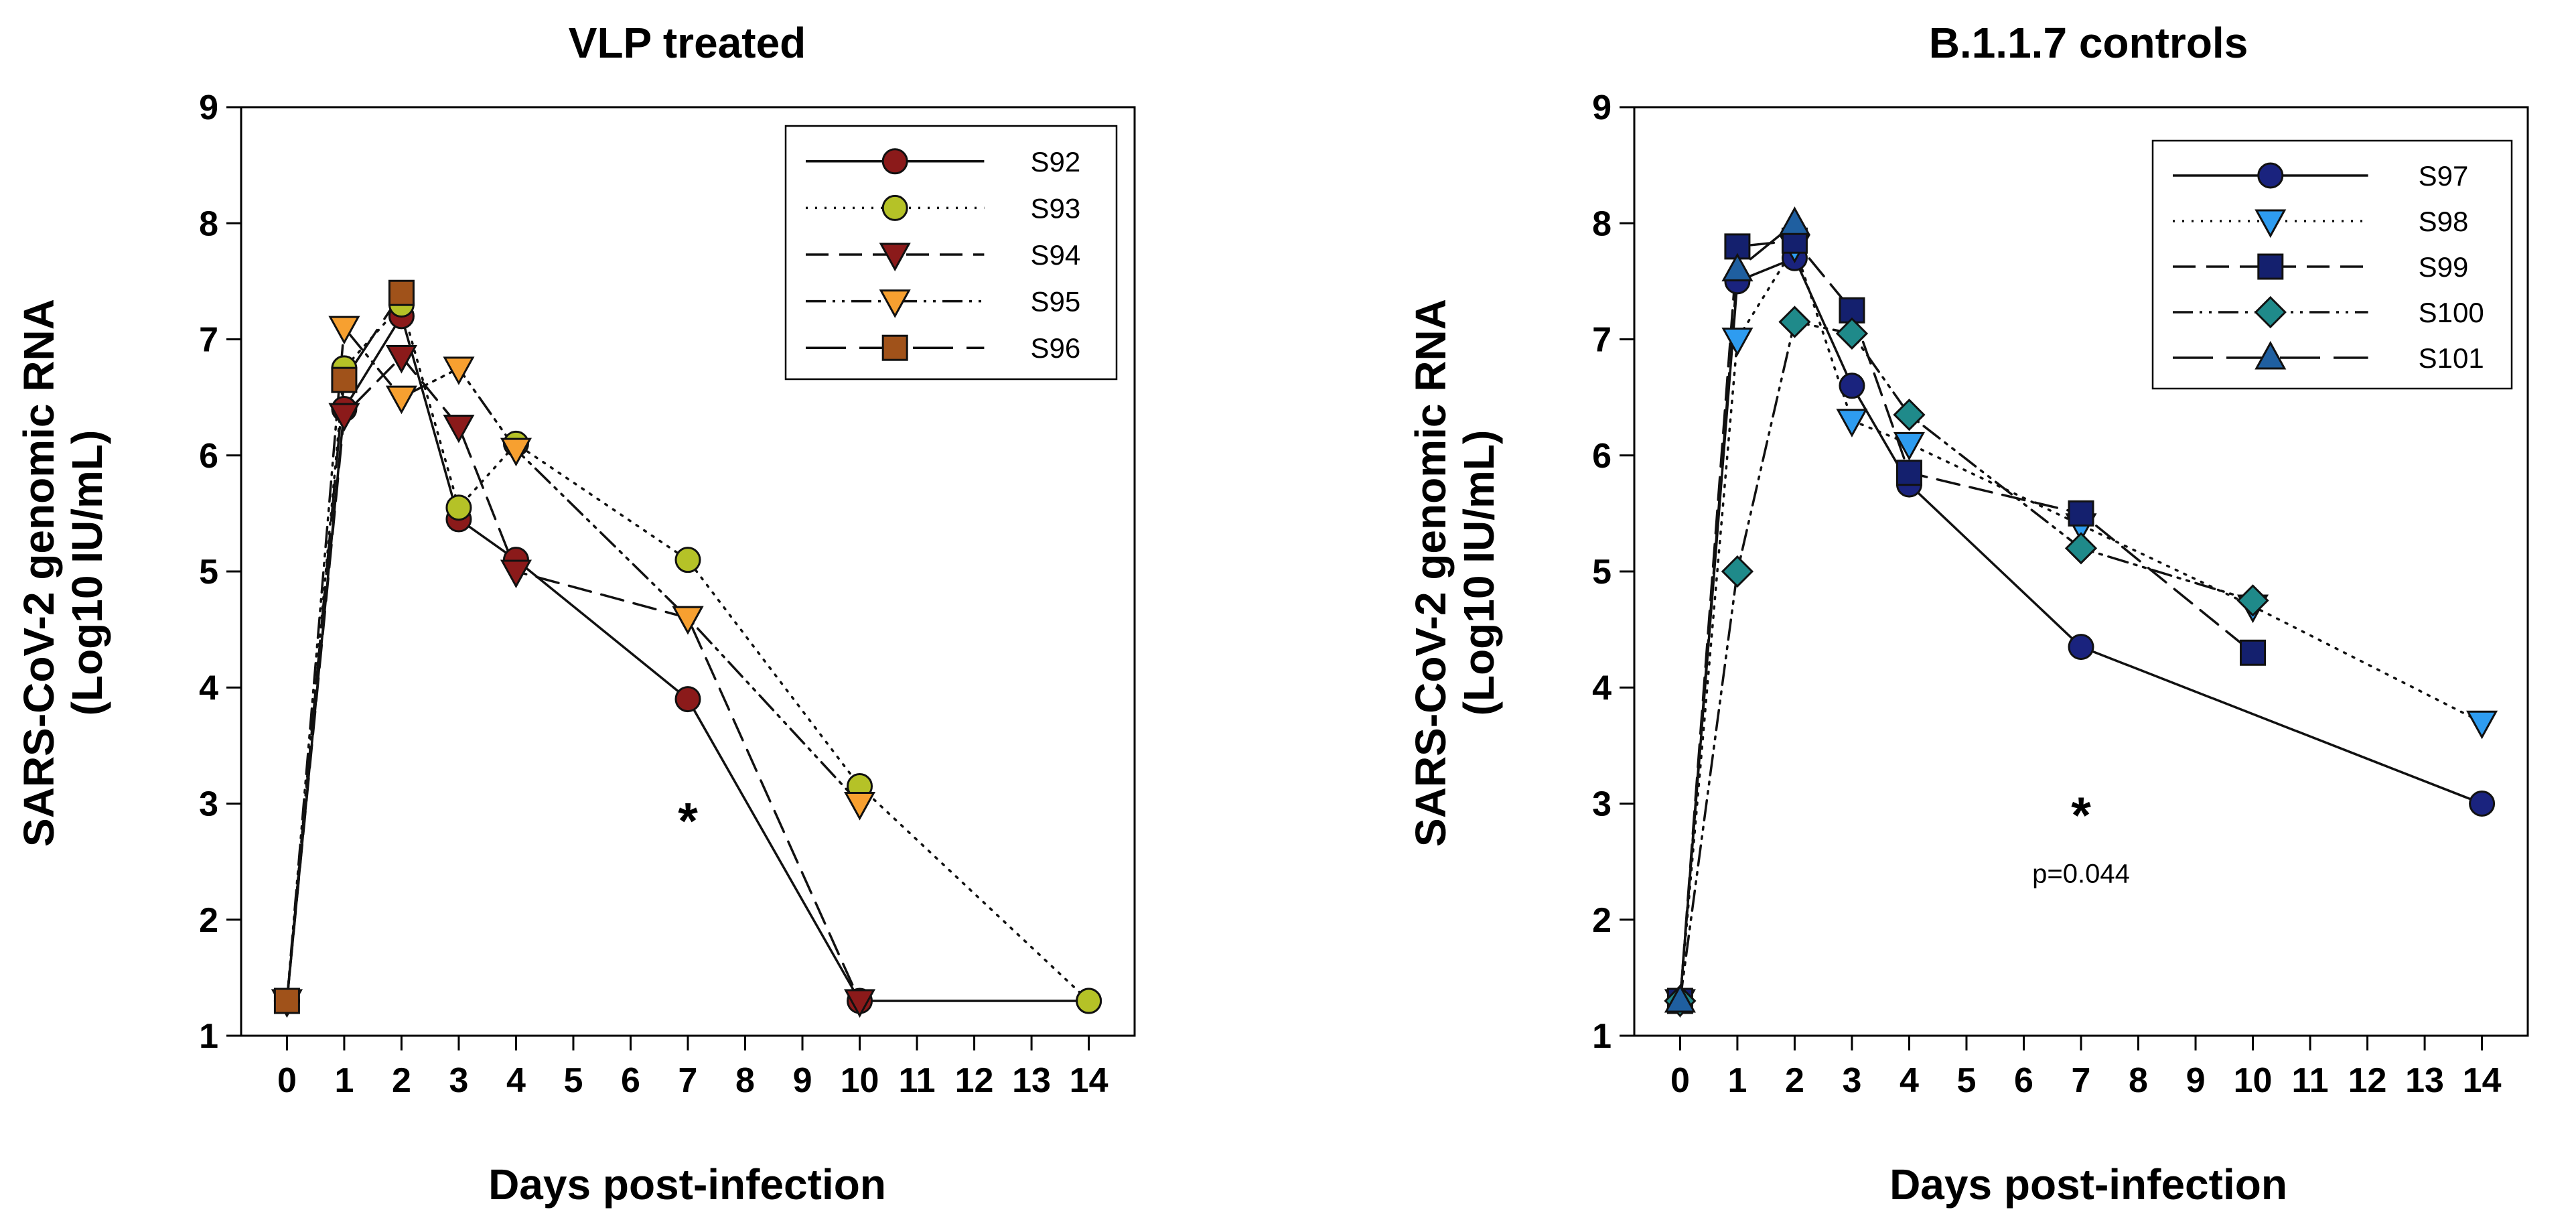  I want to click on legend-marker-s95, so click(895, 304).